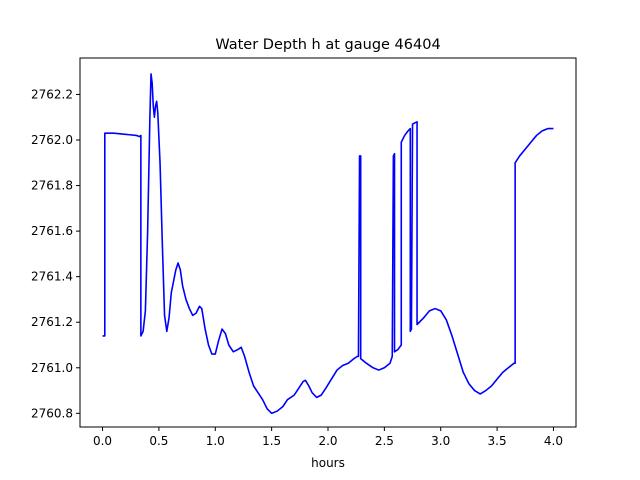 The width and height of the screenshot is (640, 480). What do you see at coordinates (52, 322) in the screenshot?
I see `y-tick-label: 2761.2` at bounding box center [52, 322].